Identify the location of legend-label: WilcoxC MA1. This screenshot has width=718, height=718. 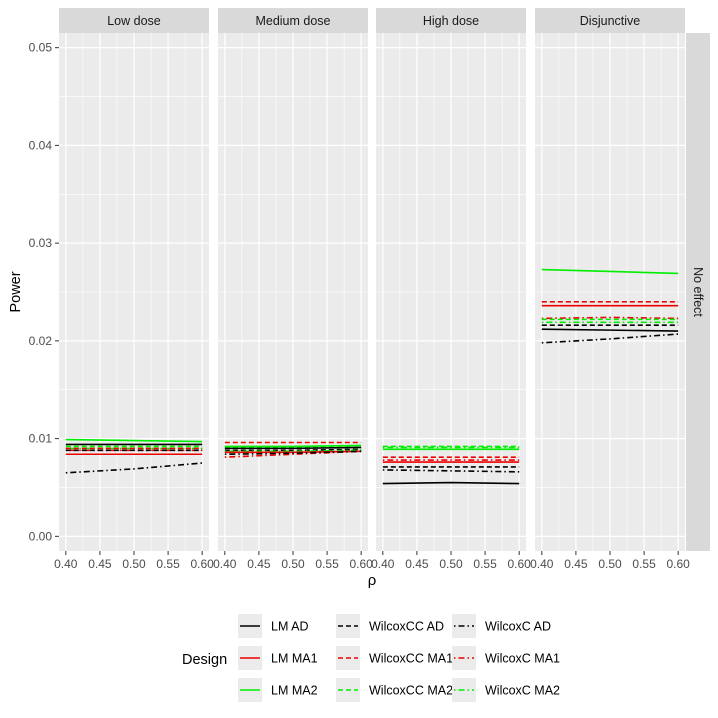
(522, 659).